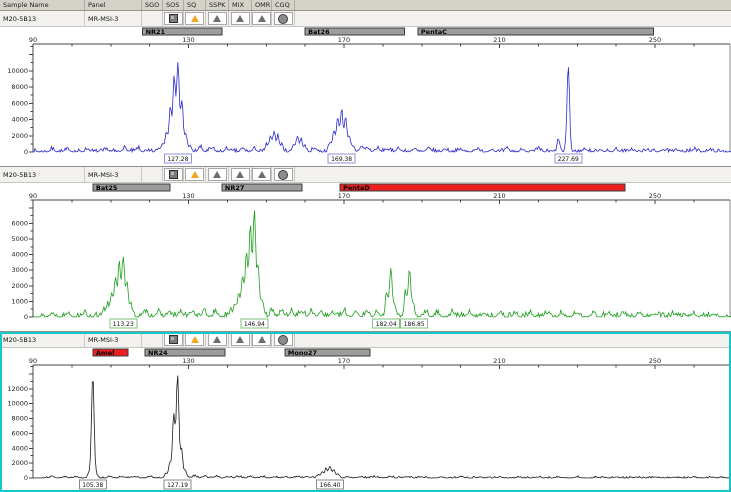 The height and width of the screenshot is (492, 731). I want to click on cgq-flag-cell, so click(283, 339).